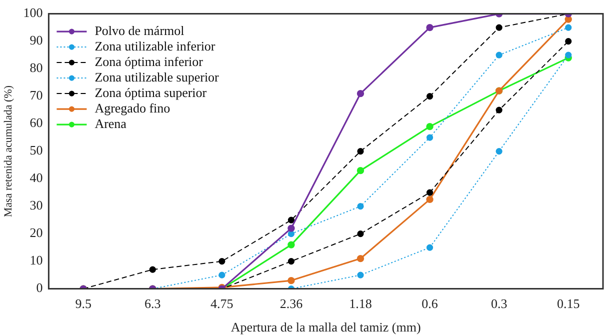 The image size is (609, 336). What do you see at coordinates (36, 95) in the screenshot?
I see `y-tick-label: 70` at bounding box center [36, 95].